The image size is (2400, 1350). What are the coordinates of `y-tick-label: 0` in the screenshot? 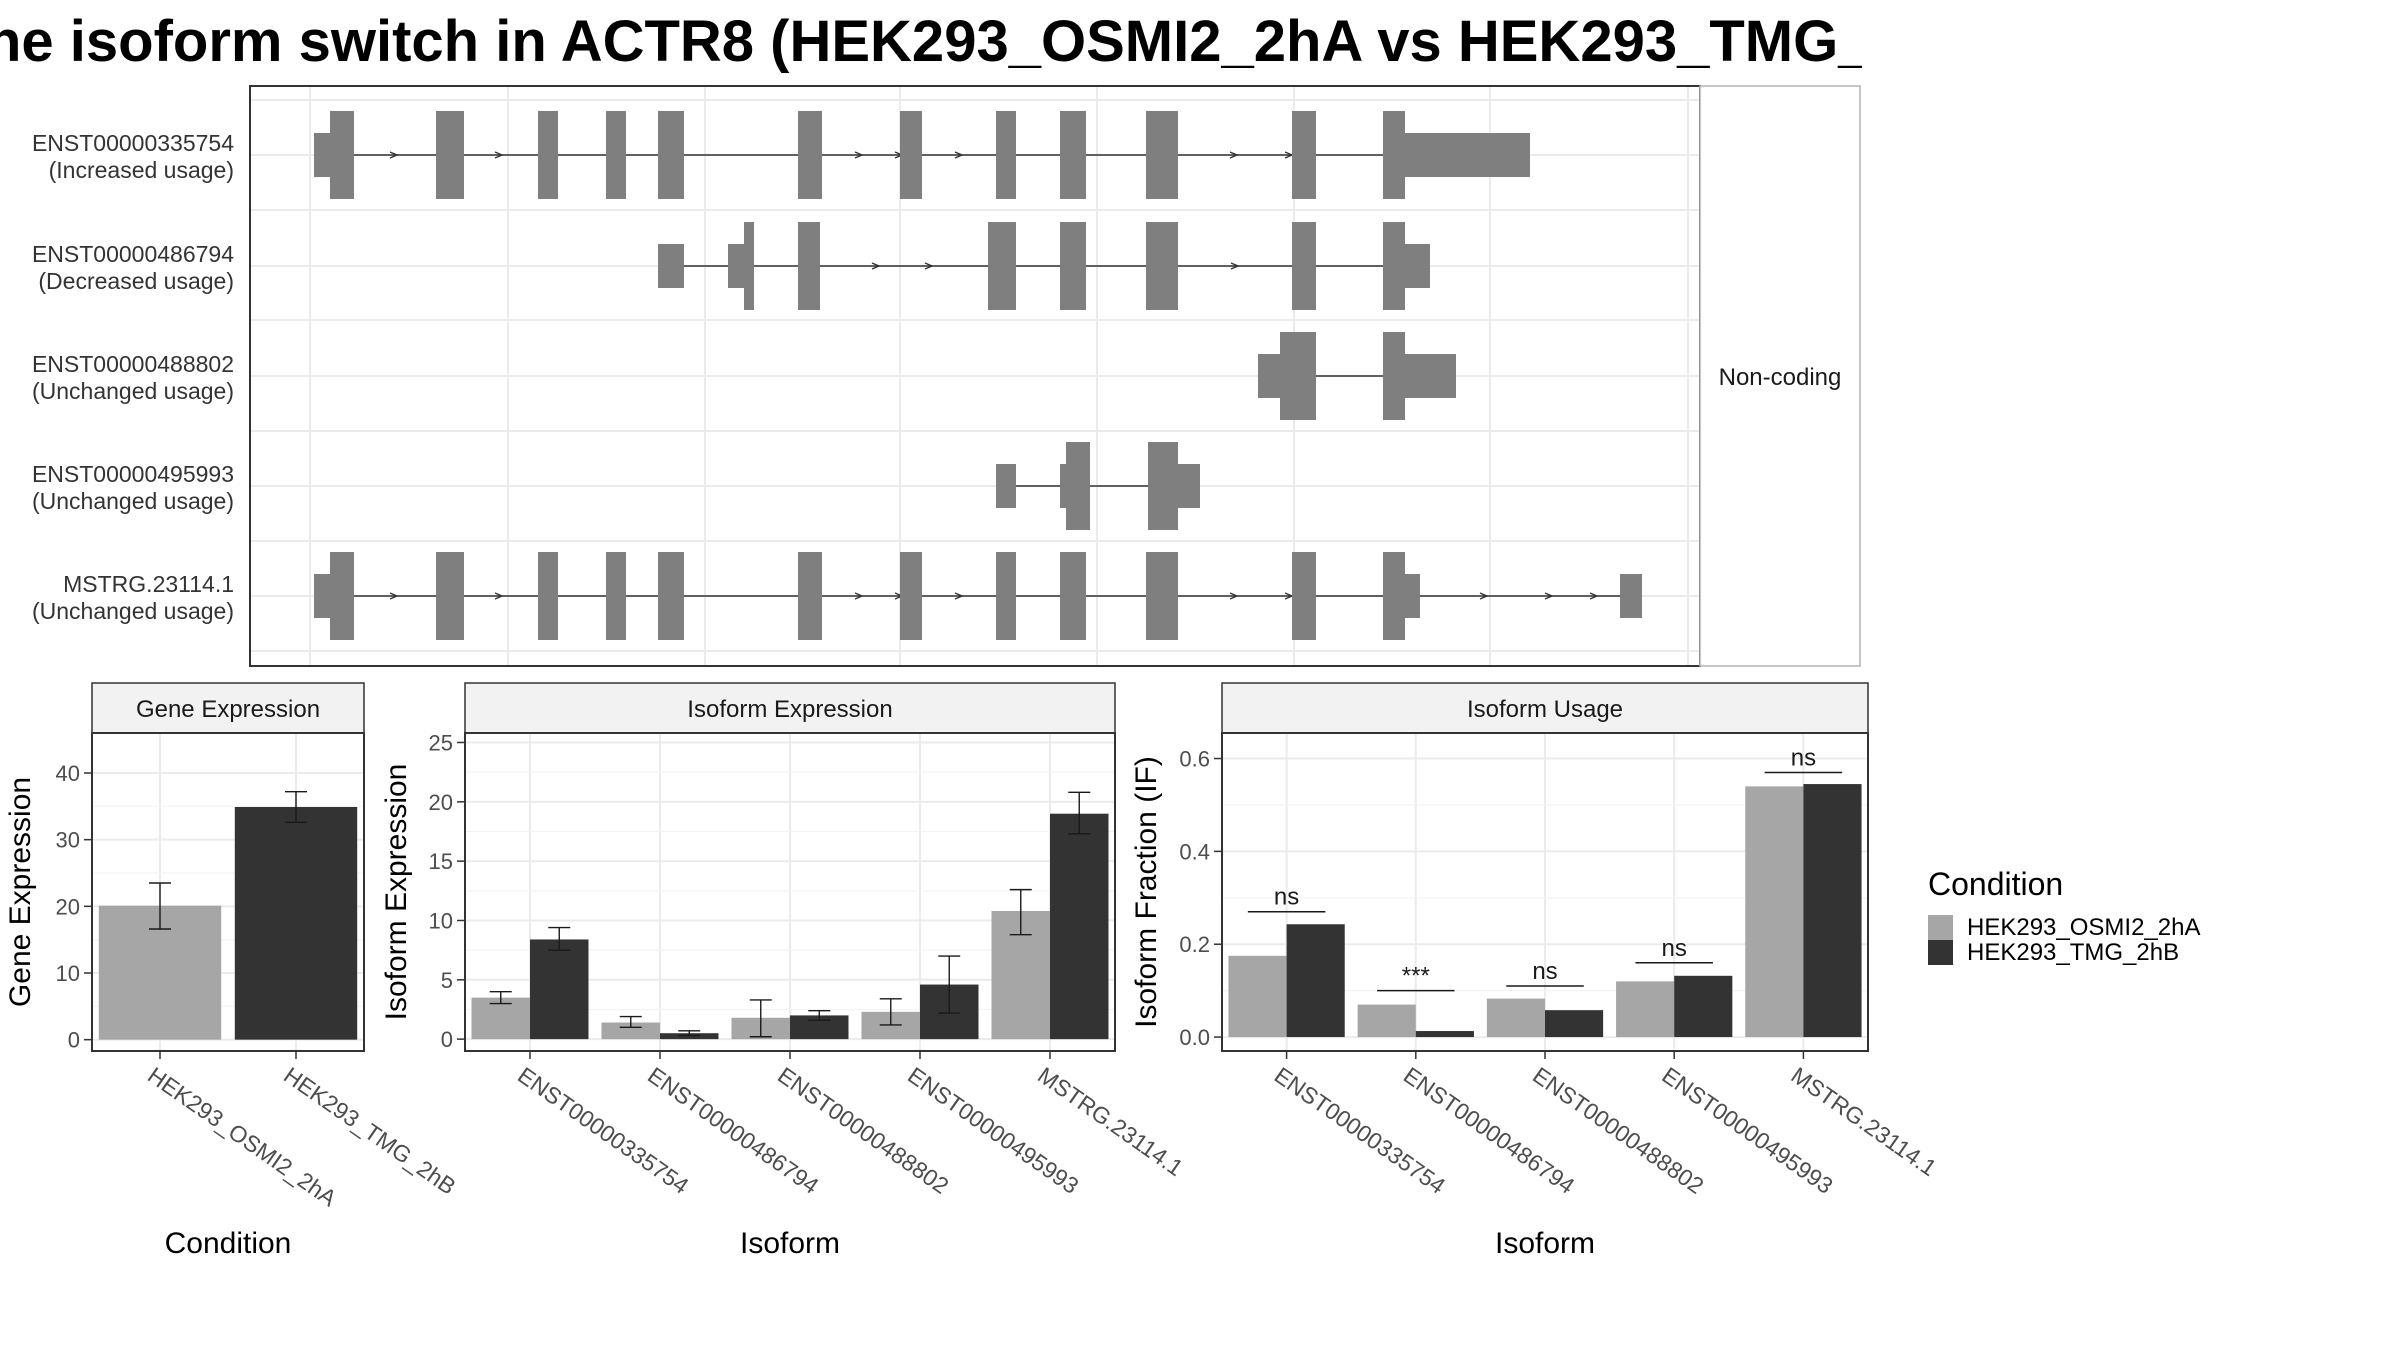 It's located at (74, 1040).